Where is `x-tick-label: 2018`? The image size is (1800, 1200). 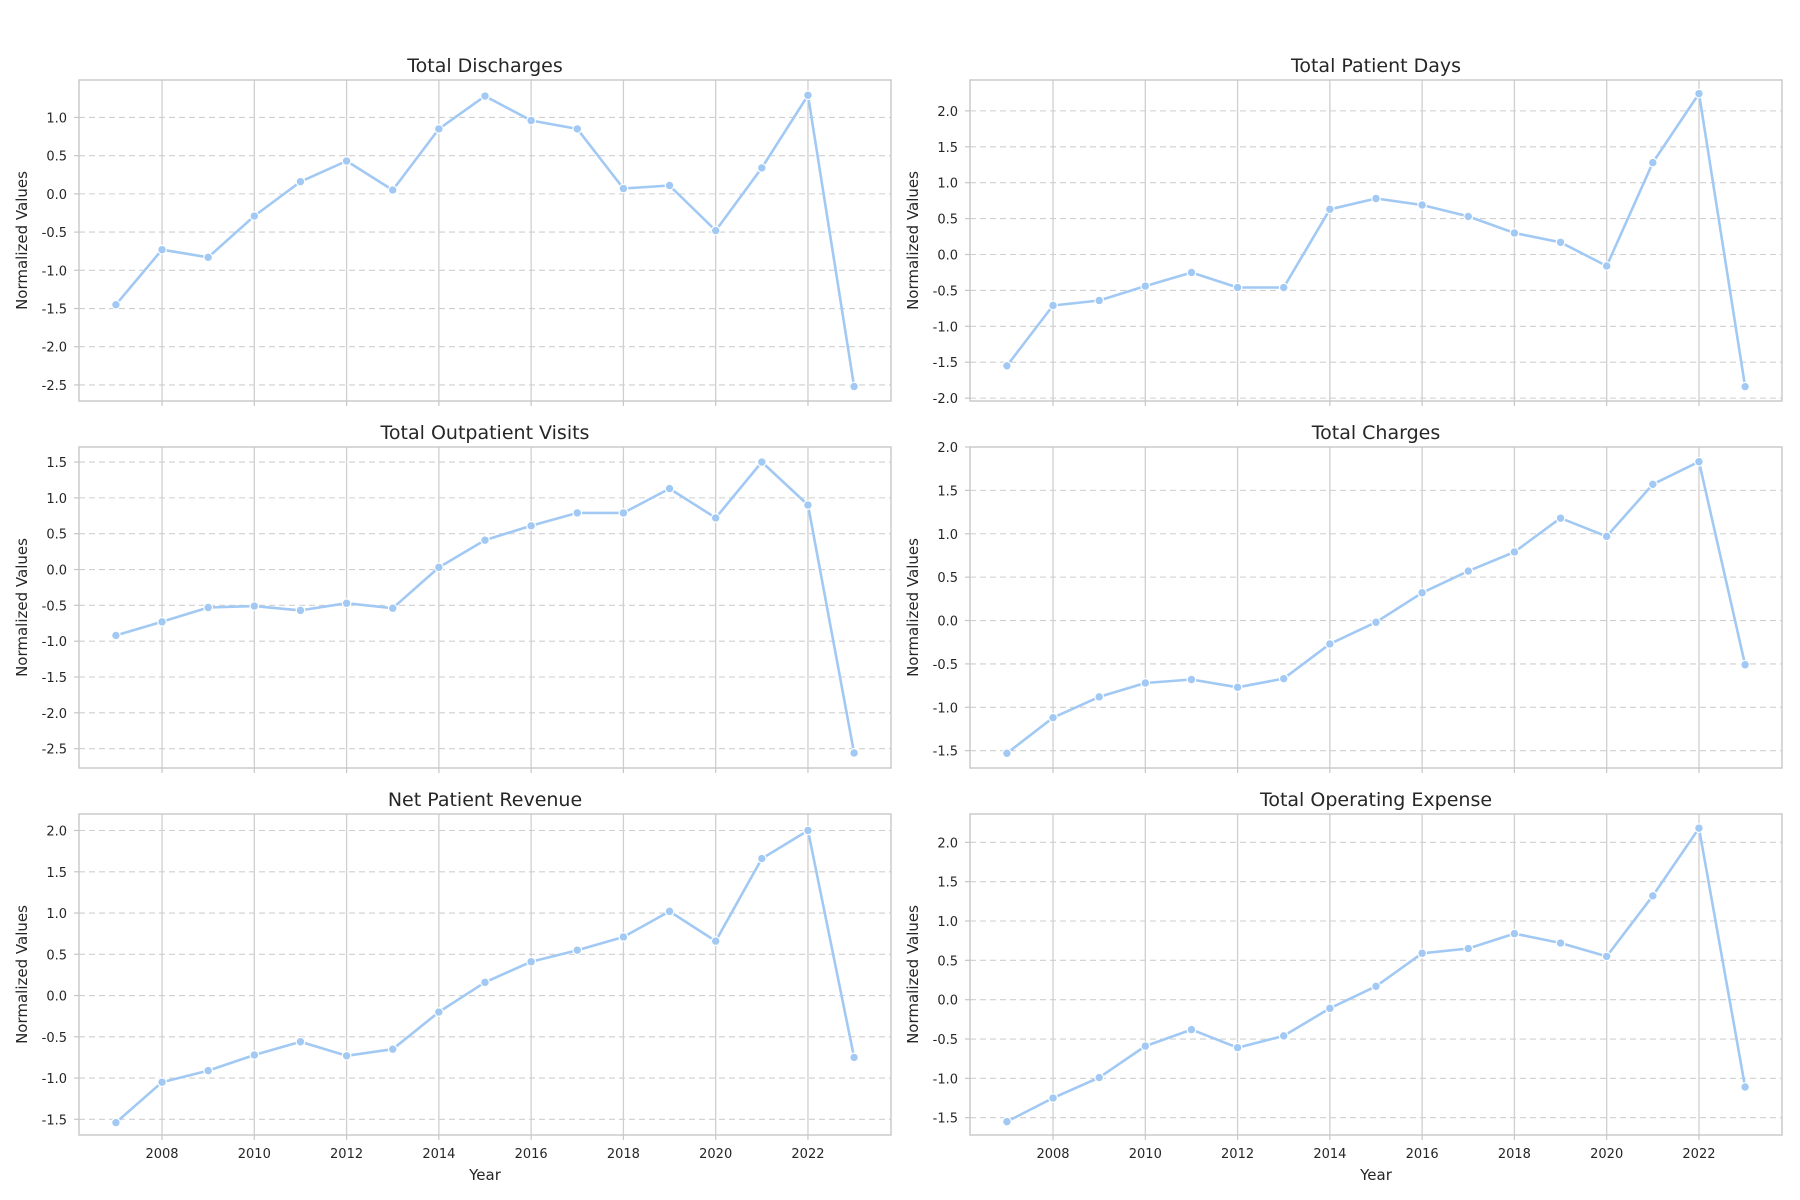 x-tick-label: 2018 is located at coordinates (1514, 1154).